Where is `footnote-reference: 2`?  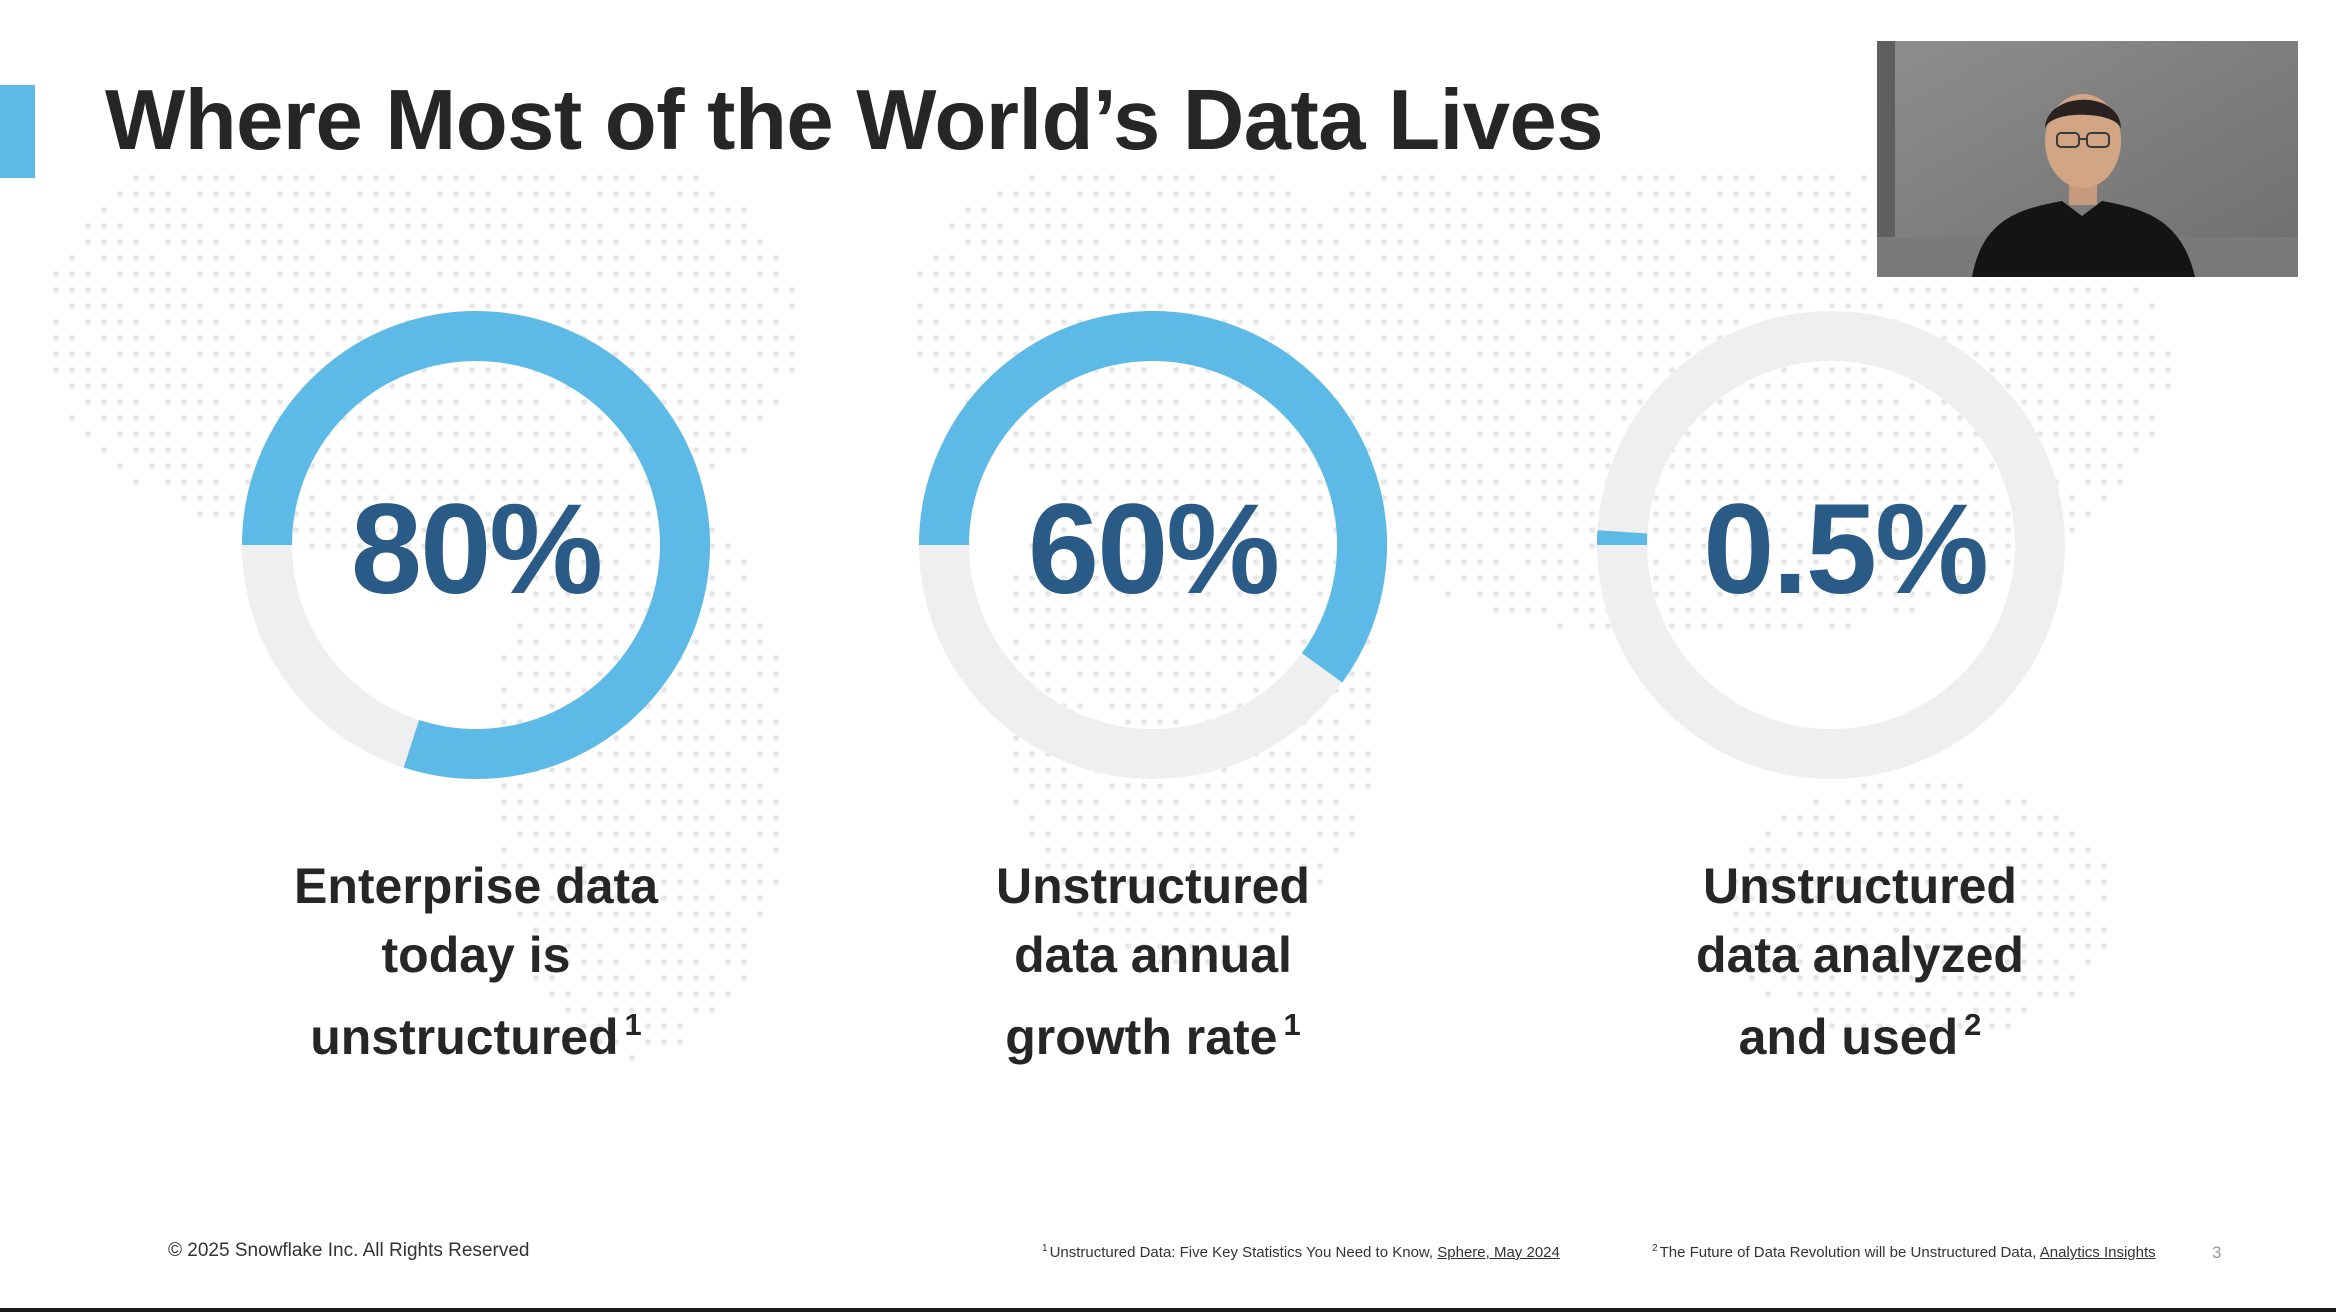 footnote-reference: 2 is located at coordinates (1973, 1024).